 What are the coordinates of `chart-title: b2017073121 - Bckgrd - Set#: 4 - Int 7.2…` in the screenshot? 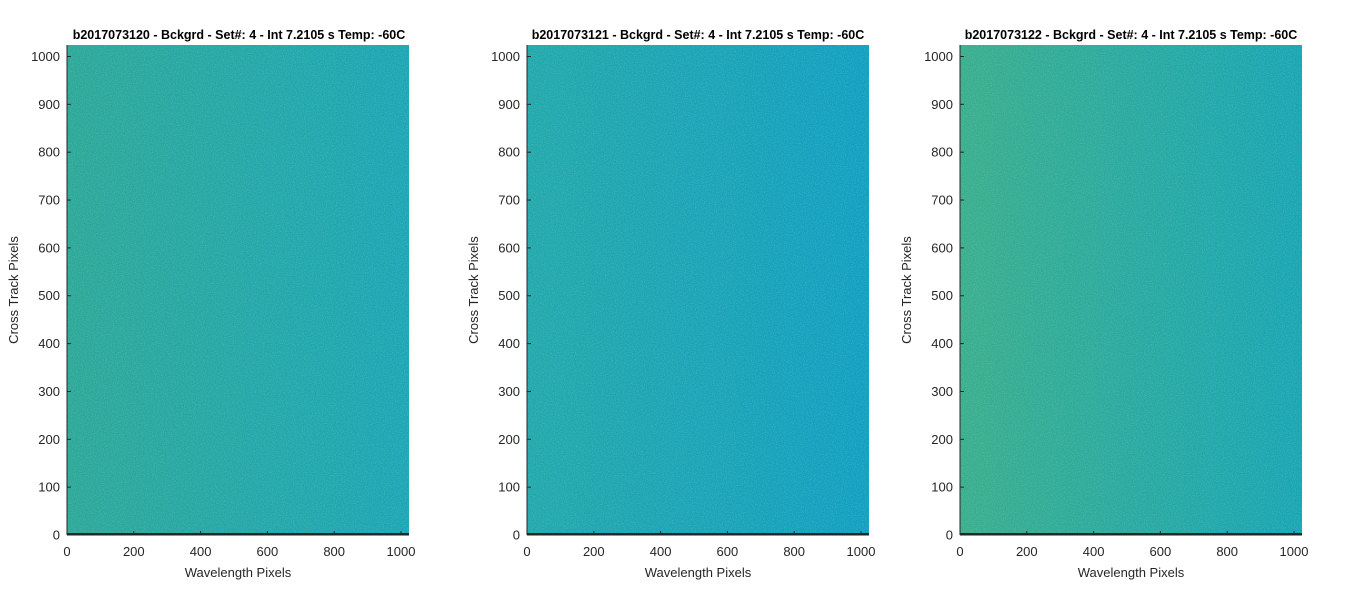 It's located at (698, 35).